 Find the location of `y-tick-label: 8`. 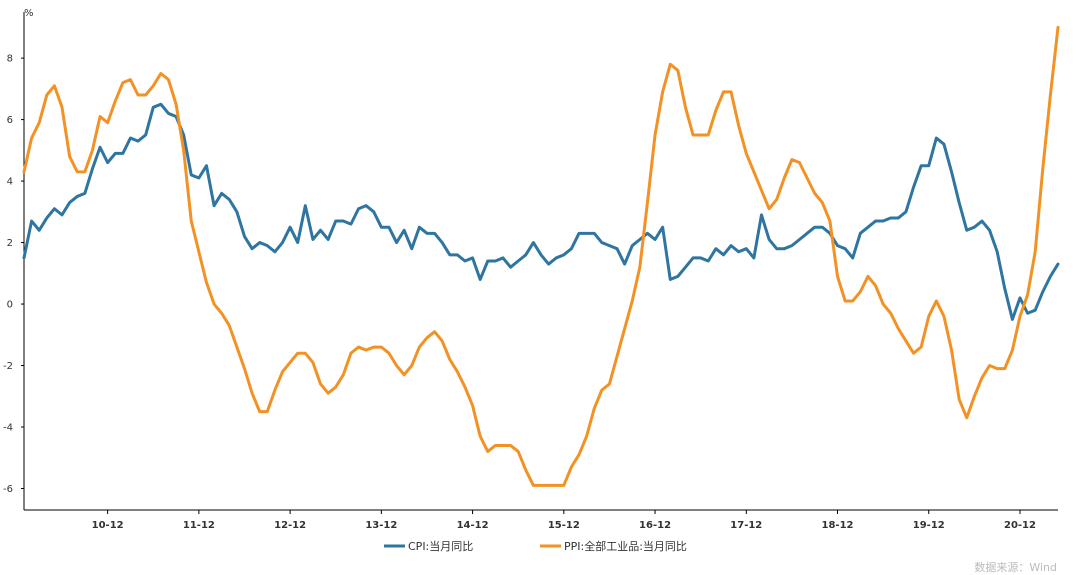

y-tick-label: 8 is located at coordinates (10, 59).